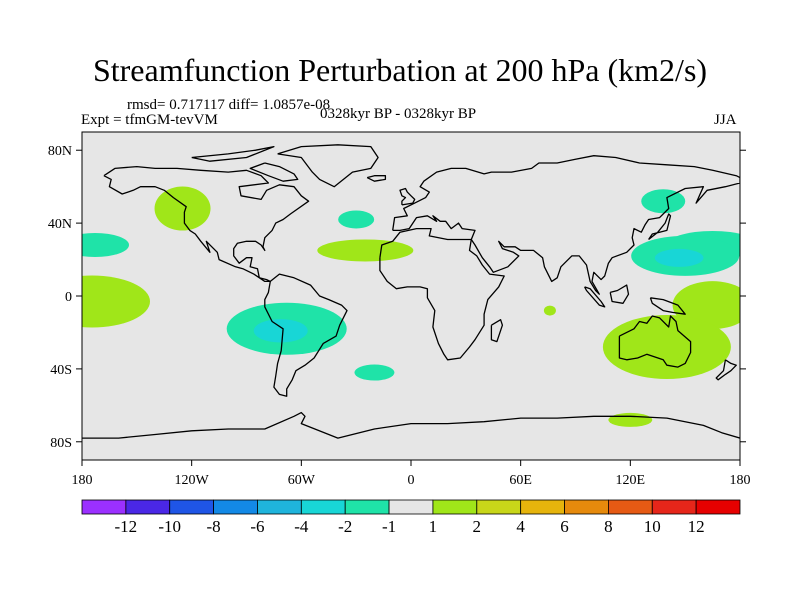  I want to click on coast-south-america, so click(306, 335).